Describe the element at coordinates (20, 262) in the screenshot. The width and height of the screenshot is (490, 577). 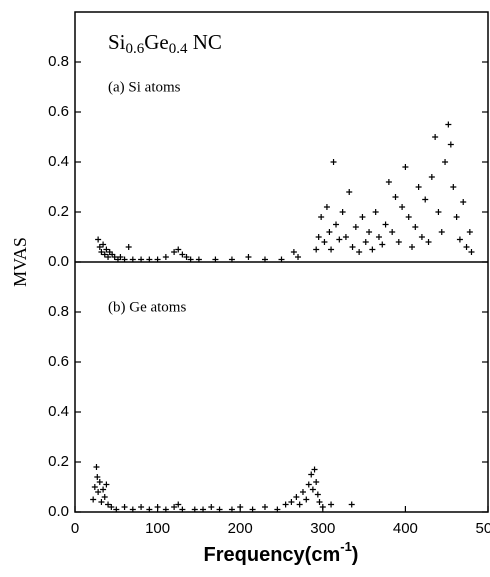
I see `y-axis-label: MVAS` at that location.